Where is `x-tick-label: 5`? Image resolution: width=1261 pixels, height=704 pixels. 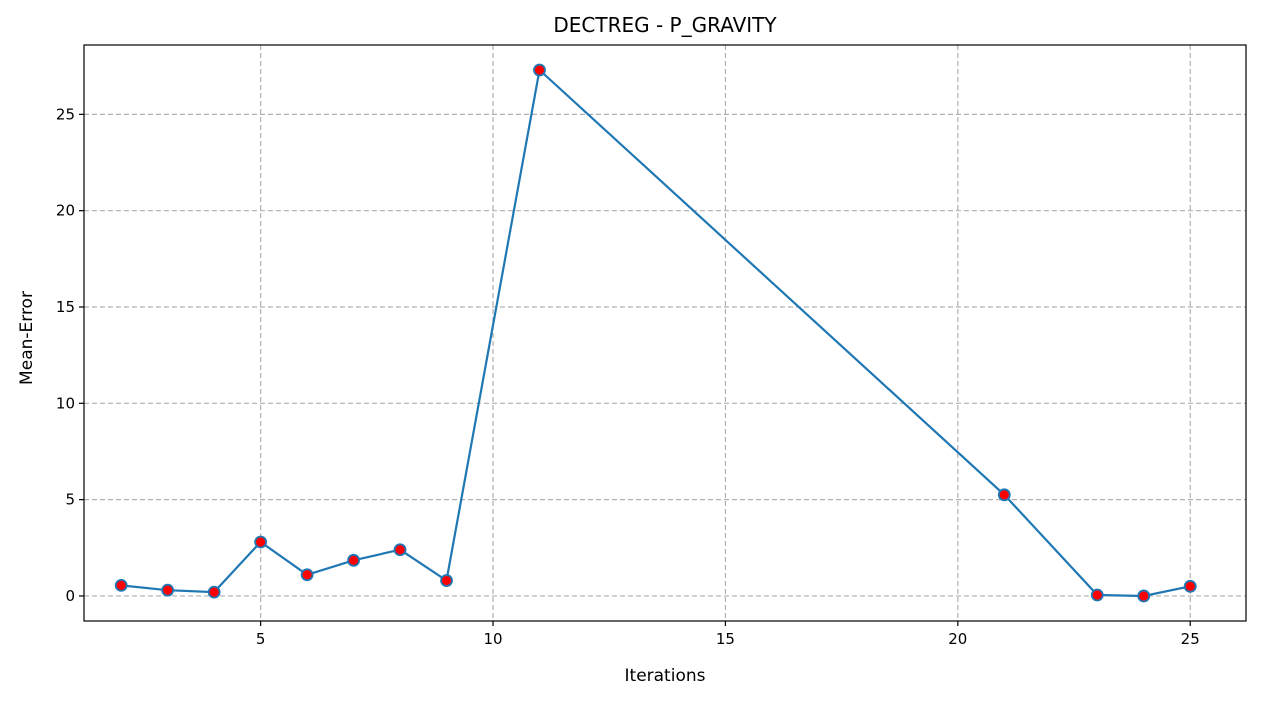 x-tick-label: 5 is located at coordinates (261, 639).